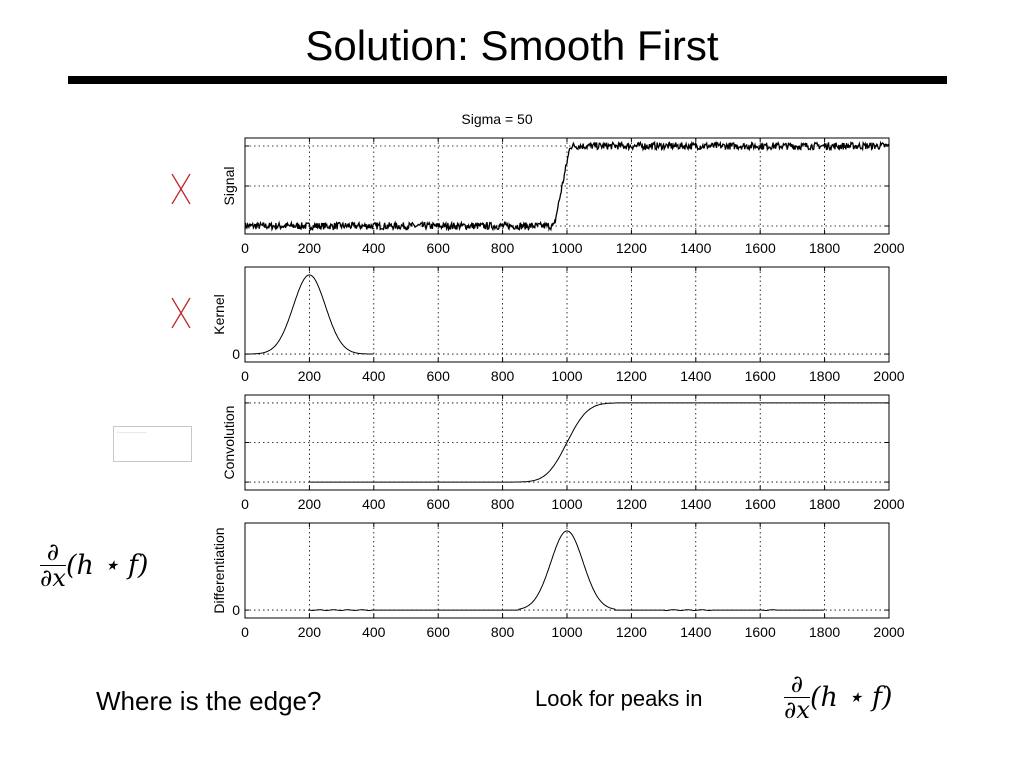 The image size is (1024, 768). I want to click on slide-title: Solution: Smooth First, so click(512, 45).